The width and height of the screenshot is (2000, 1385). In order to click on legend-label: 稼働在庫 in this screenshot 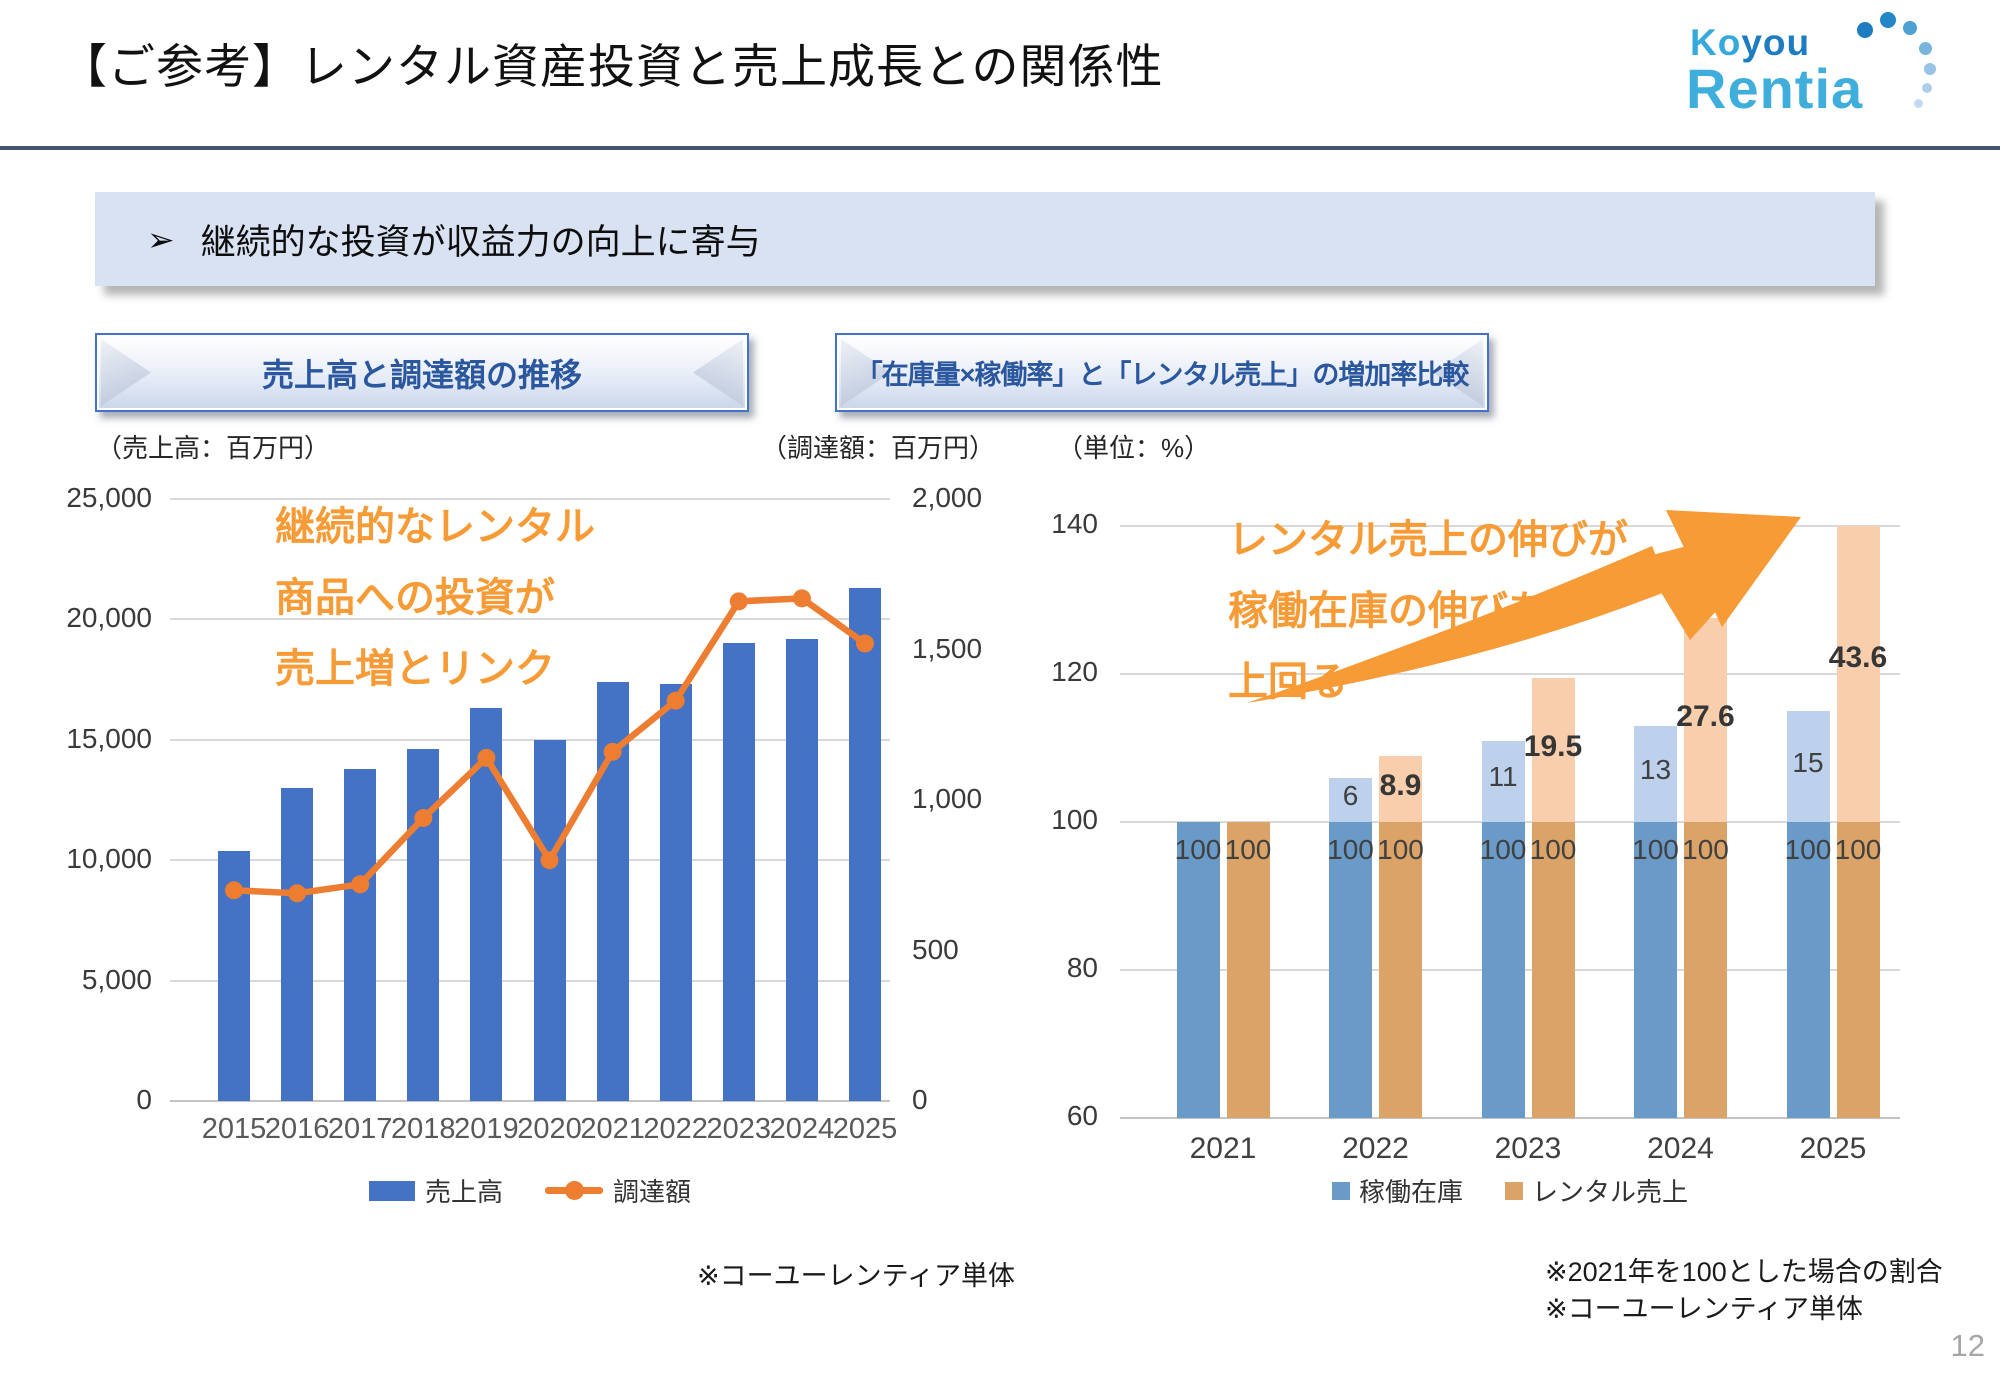, I will do `click(1410, 1192)`.